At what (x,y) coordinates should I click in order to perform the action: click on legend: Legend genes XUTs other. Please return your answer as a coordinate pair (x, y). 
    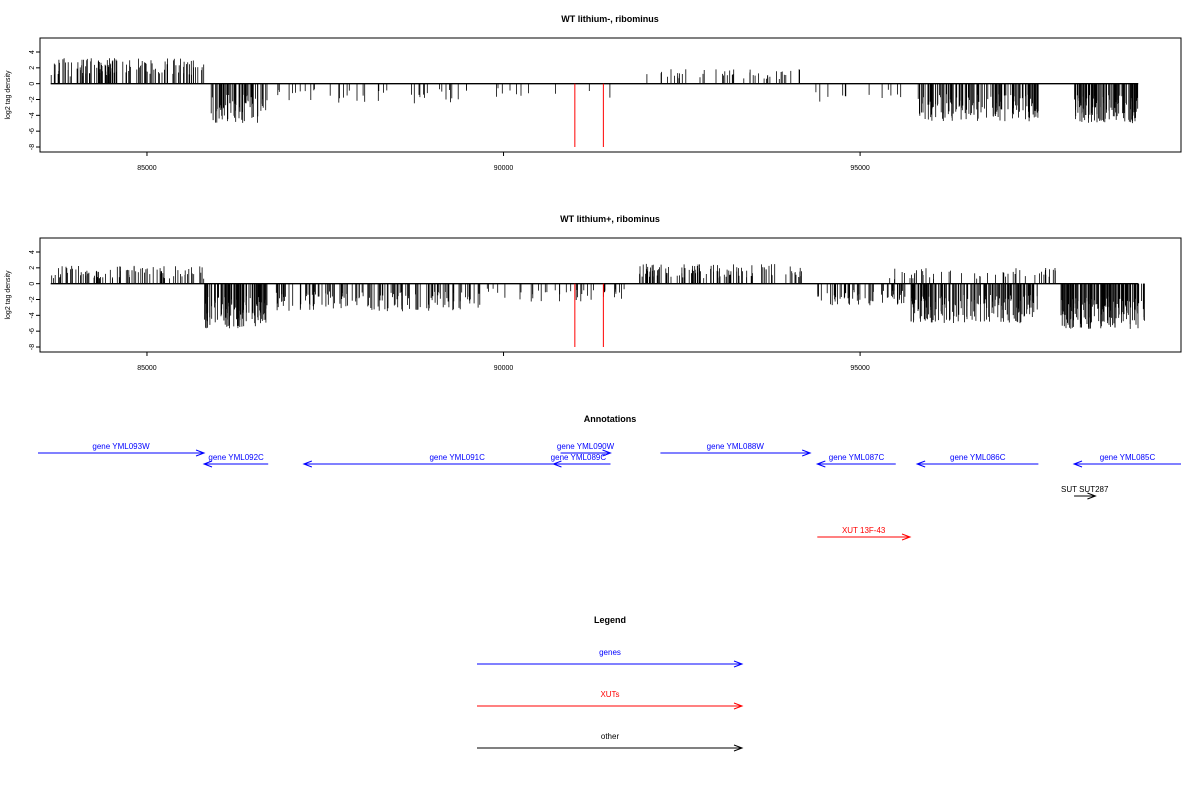
    Looking at the image, I should click on (610, 683).